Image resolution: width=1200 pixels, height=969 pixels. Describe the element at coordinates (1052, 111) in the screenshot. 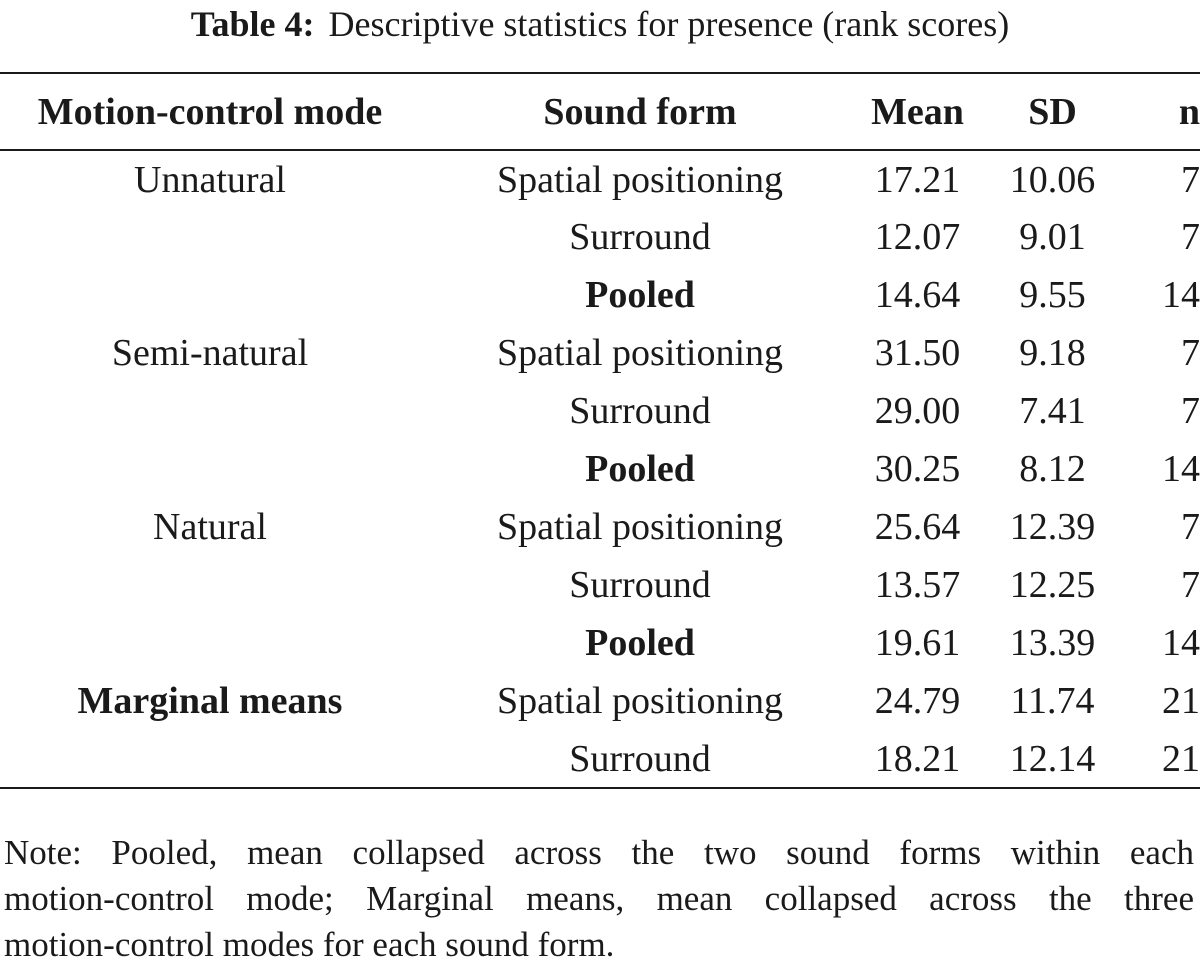

I see `header-sd: SD` at that location.